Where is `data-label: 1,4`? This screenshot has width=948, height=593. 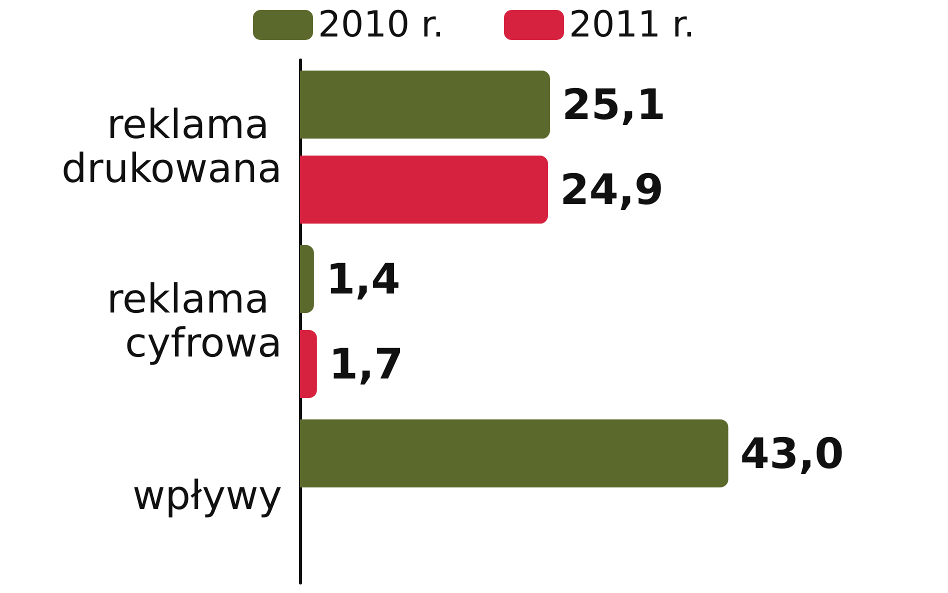
data-label: 1,4 is located at coordinates (363, 279).